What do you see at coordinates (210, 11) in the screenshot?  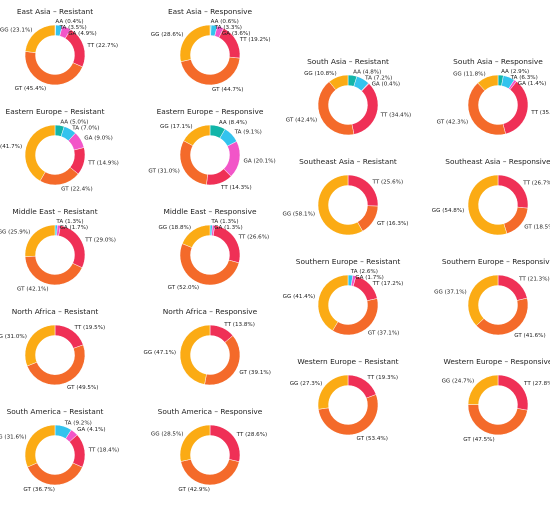 I see `panel-title: East Asia – Responsive` at bounding box center [210, 11].